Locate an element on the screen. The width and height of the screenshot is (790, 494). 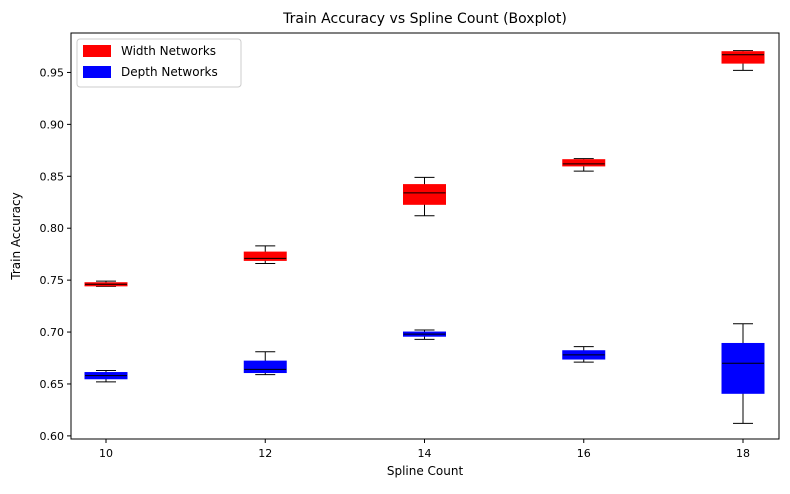
box-s0-c2-iqr-box is located at coordinates (424, 194).